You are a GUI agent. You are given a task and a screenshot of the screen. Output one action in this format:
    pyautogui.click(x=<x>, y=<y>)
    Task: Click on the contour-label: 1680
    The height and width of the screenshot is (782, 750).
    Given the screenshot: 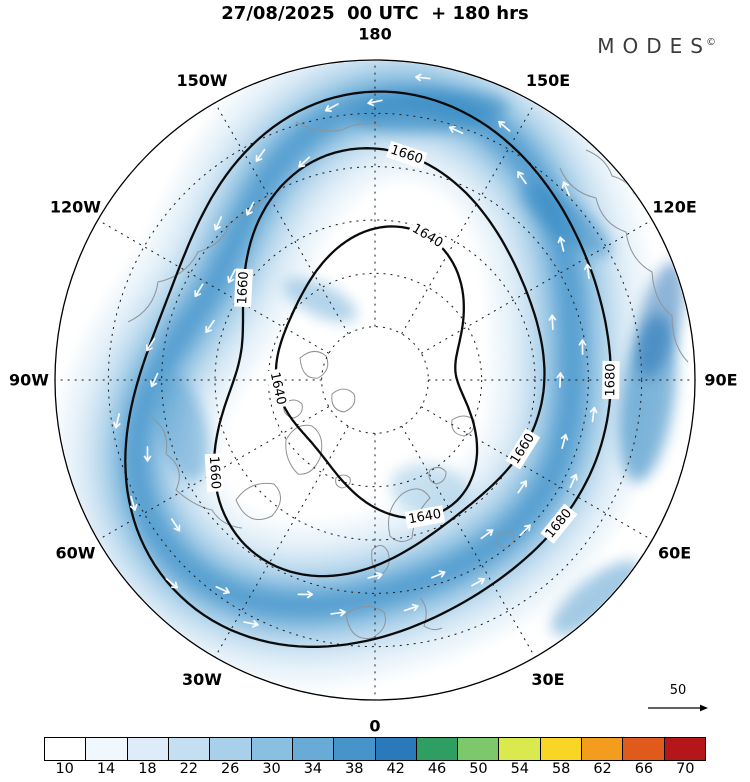 What is the action you would take?
    pyautogui.click(x=611, y=380)
    